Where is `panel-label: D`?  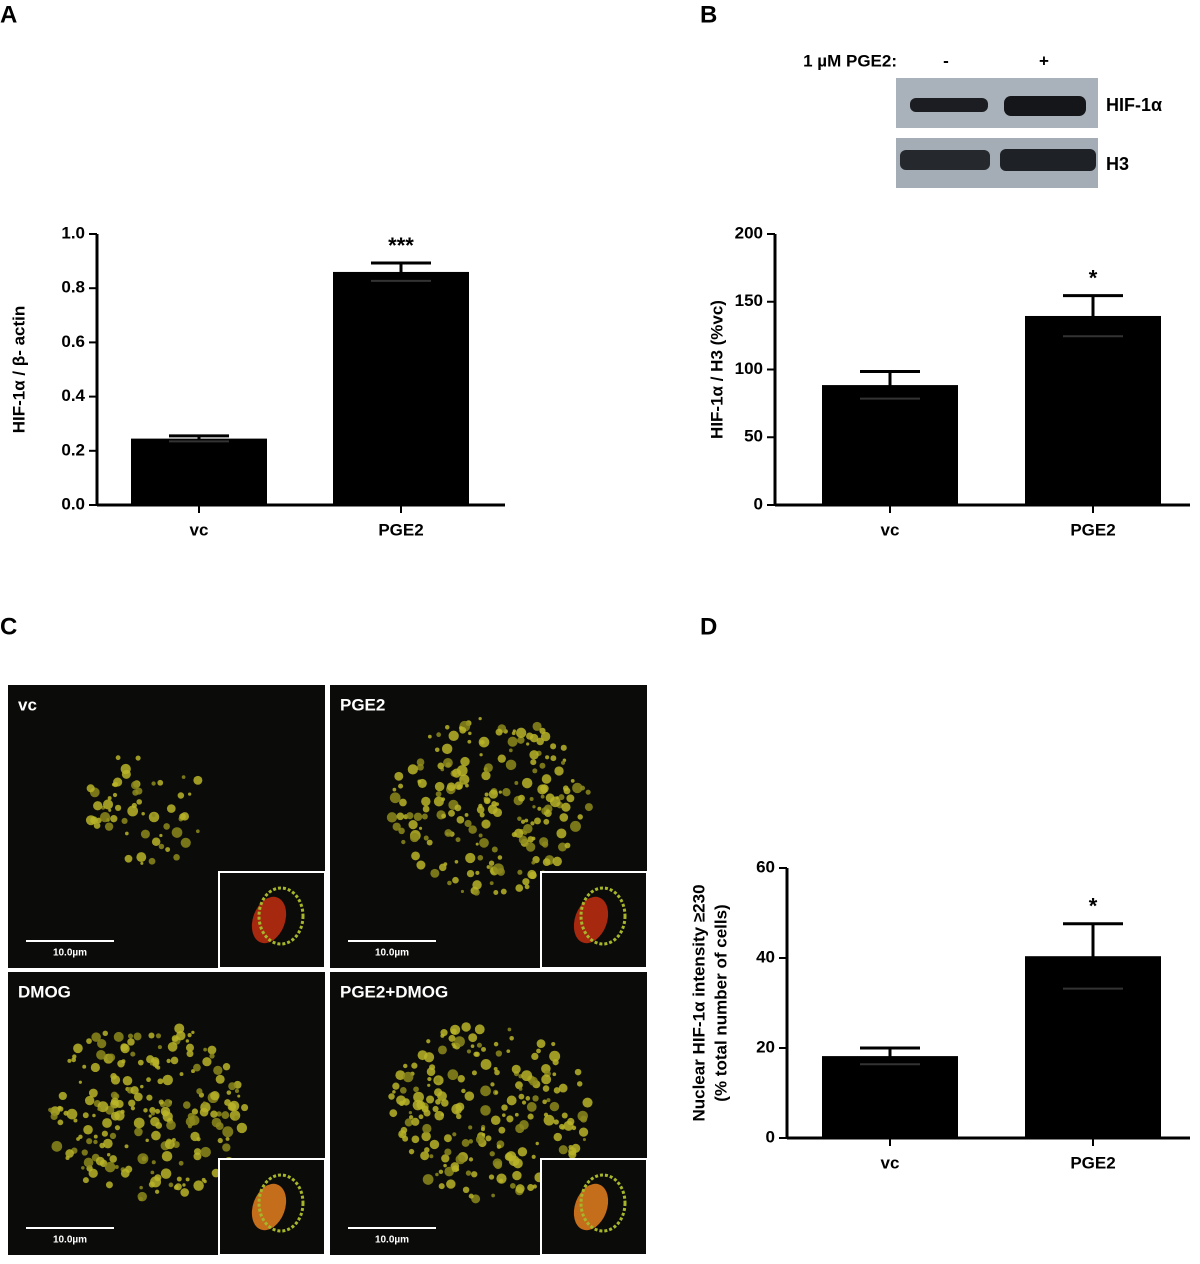
panel-label: D is located at coordinates (708, 626).